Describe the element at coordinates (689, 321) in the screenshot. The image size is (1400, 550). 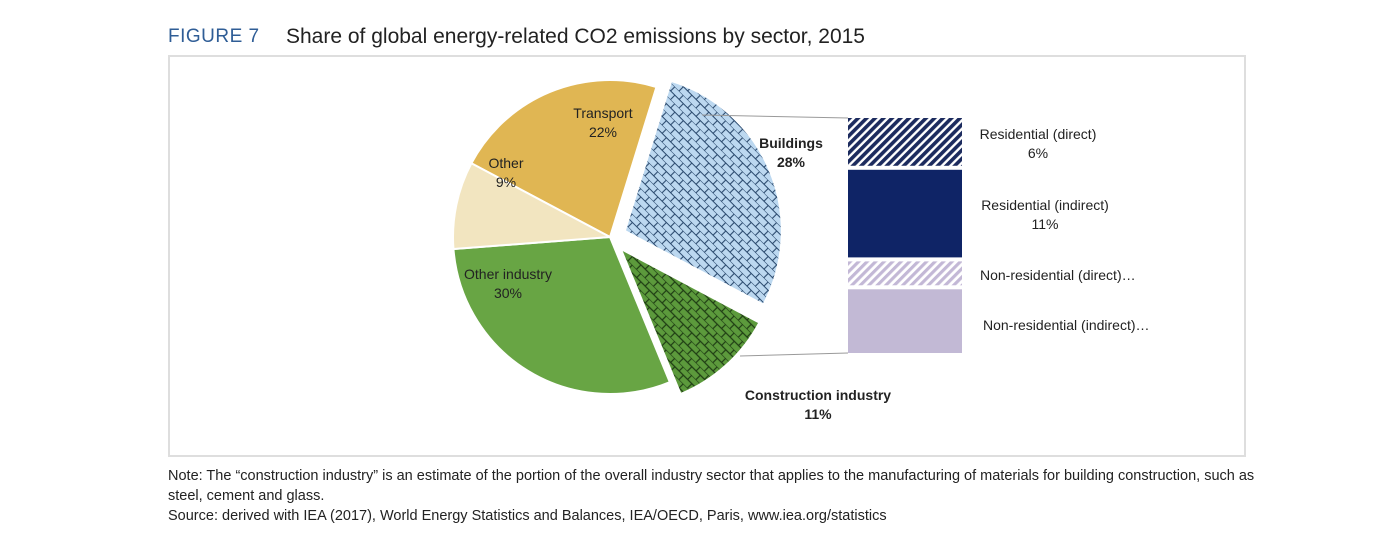
I see `pie-slice-construction-industry` at that location.